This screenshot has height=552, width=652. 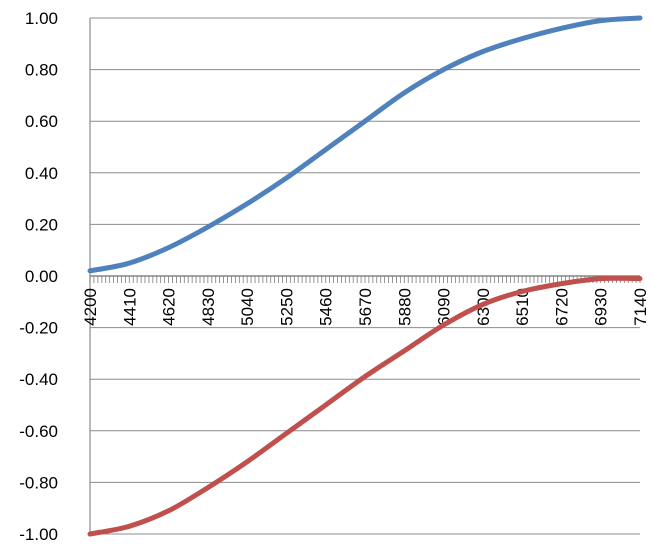 I want to click on x-tick-label: 4200, so click(x=90, y=307).